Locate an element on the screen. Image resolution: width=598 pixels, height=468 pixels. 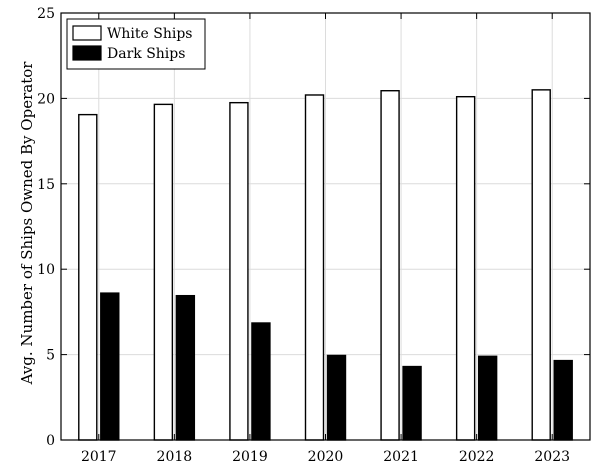
legend: White Ships Dark Ships is located at coordinates (136, 44).